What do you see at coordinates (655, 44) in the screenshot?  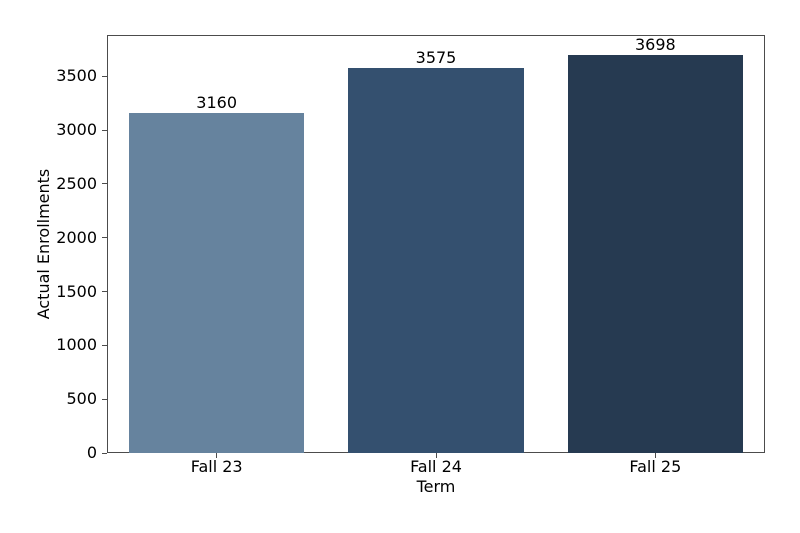 I see `bar-value-label: 3698` at bounding box center [655, 44].